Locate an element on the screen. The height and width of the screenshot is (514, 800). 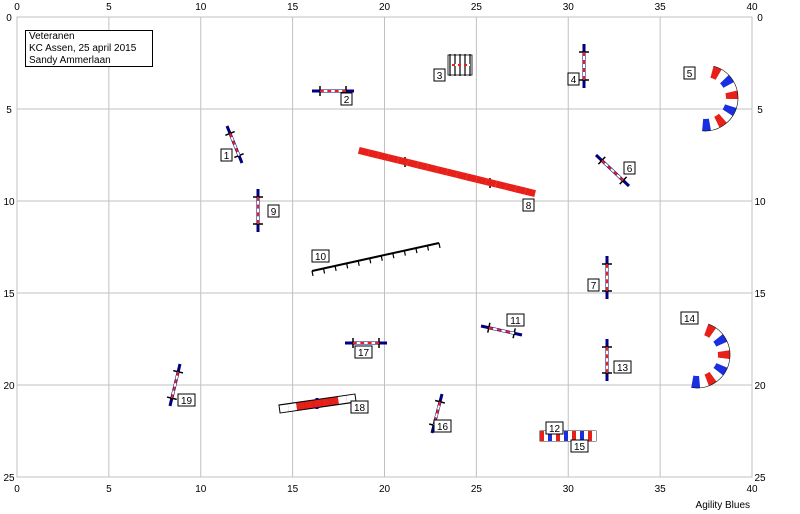
y-tick-label-left: 25 is located at coordinates (9, 478).